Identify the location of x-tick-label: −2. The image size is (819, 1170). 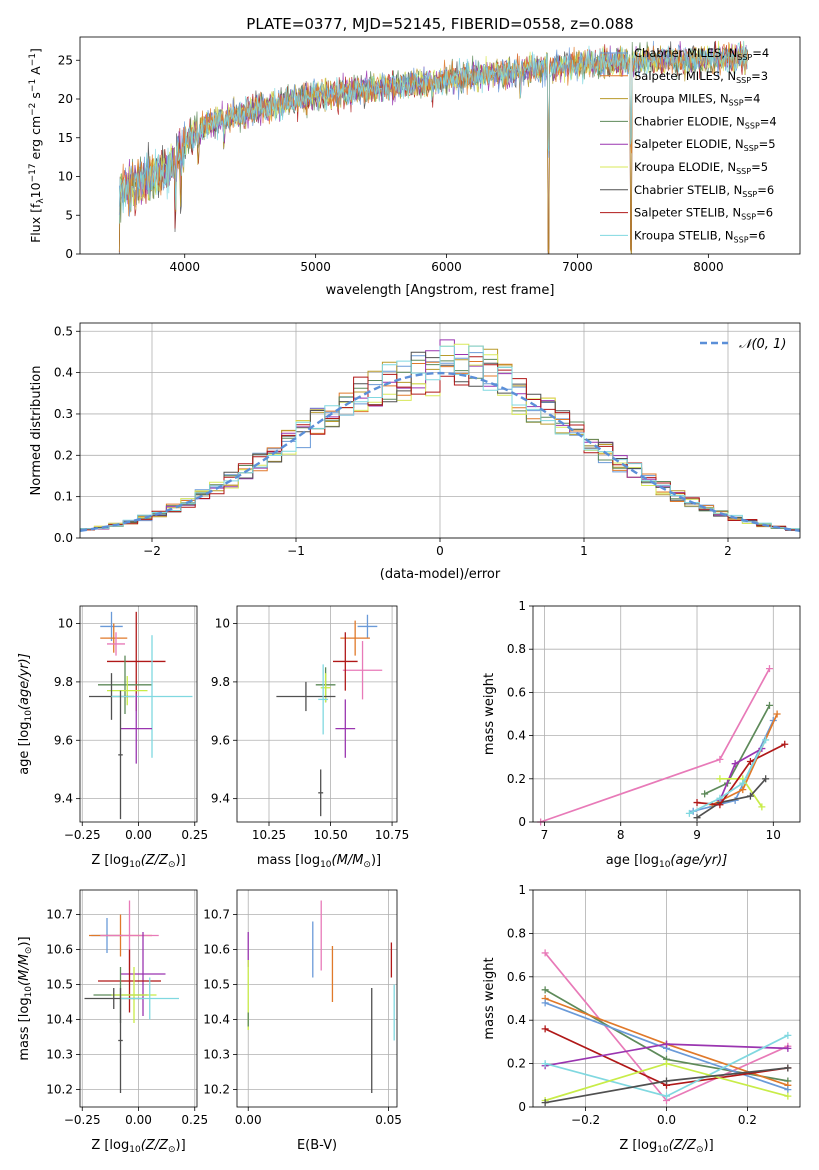
(152, 551).